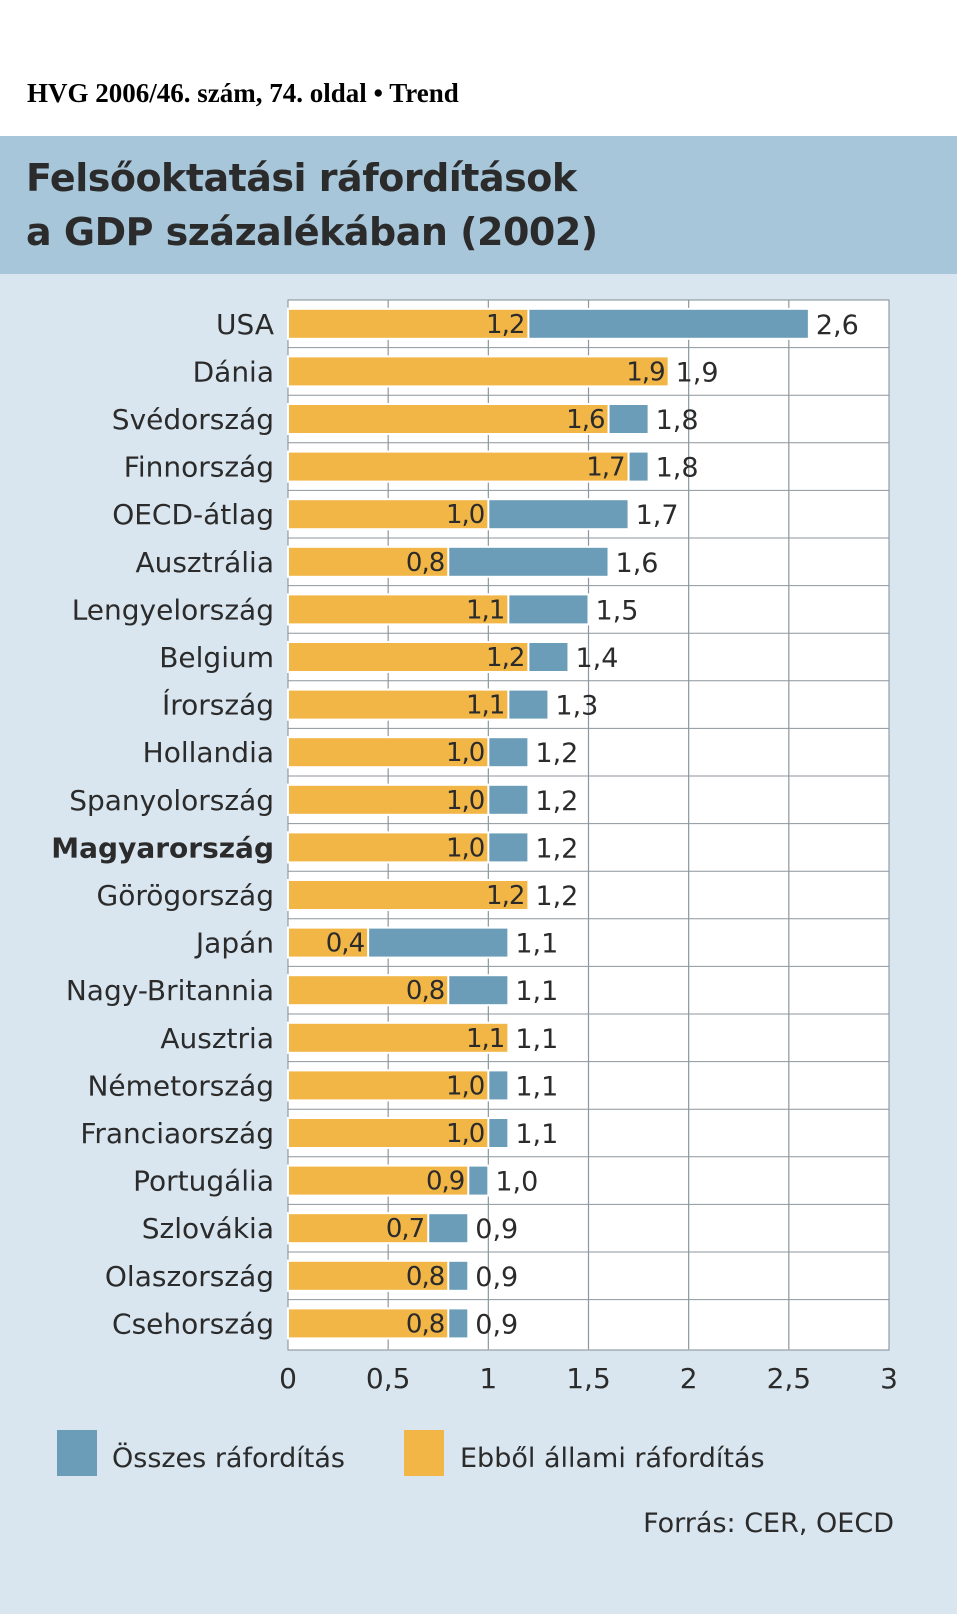 This screenshot has height=1614, width=957. What do you see at coordinates (424, 1453) in the screenshot?
I see `legend-swatch-public` at bounding box center [424, 1453].